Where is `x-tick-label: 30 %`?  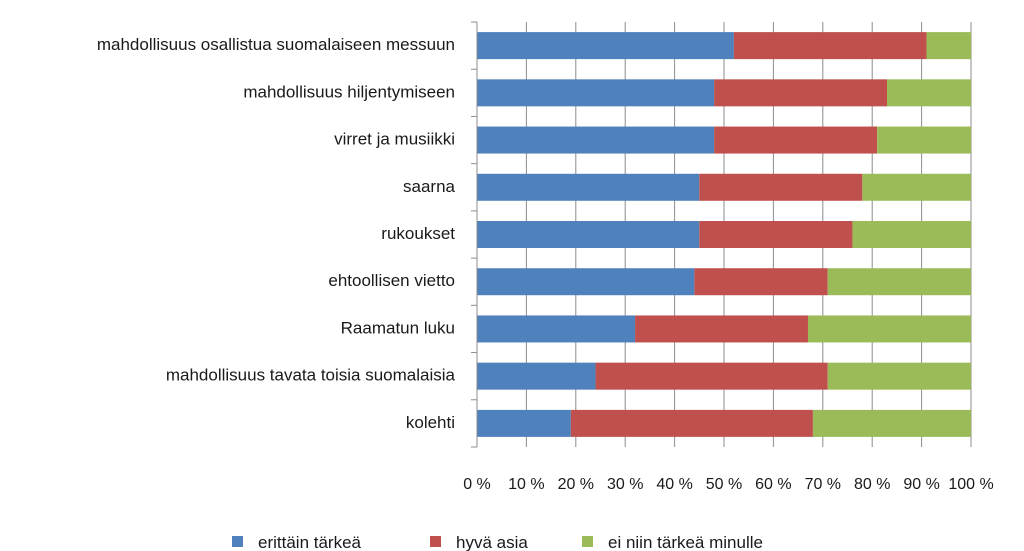
x-tick-label: 30 % is located at coordinates (625, 484).